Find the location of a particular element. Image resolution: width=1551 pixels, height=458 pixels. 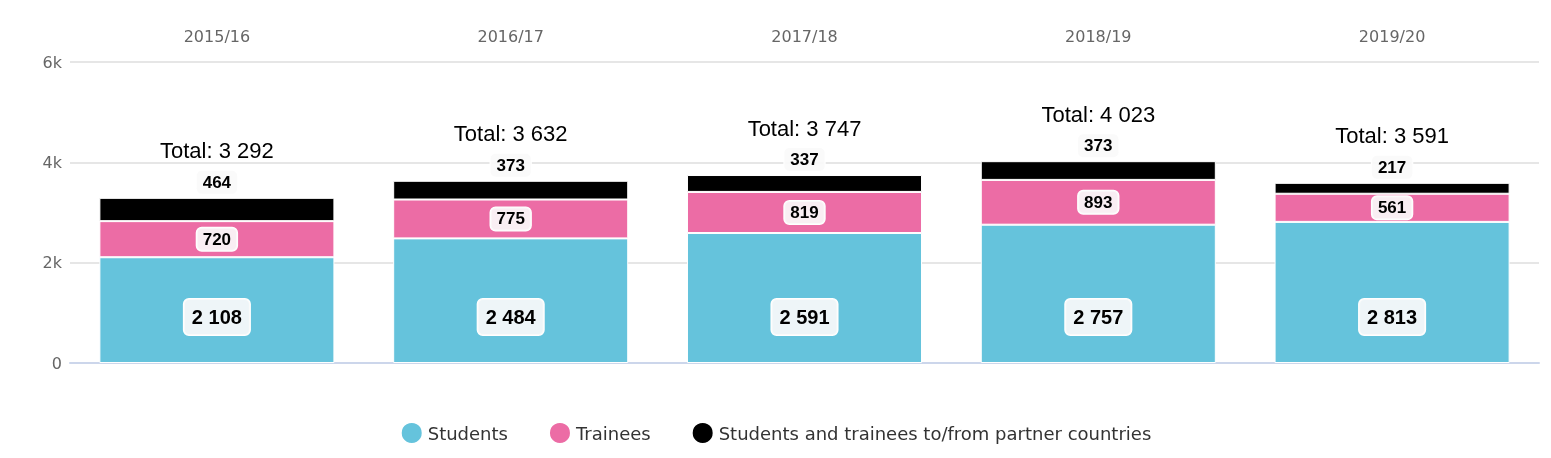

total-label: Total: 3 292 is located at coordinates (217, 151).